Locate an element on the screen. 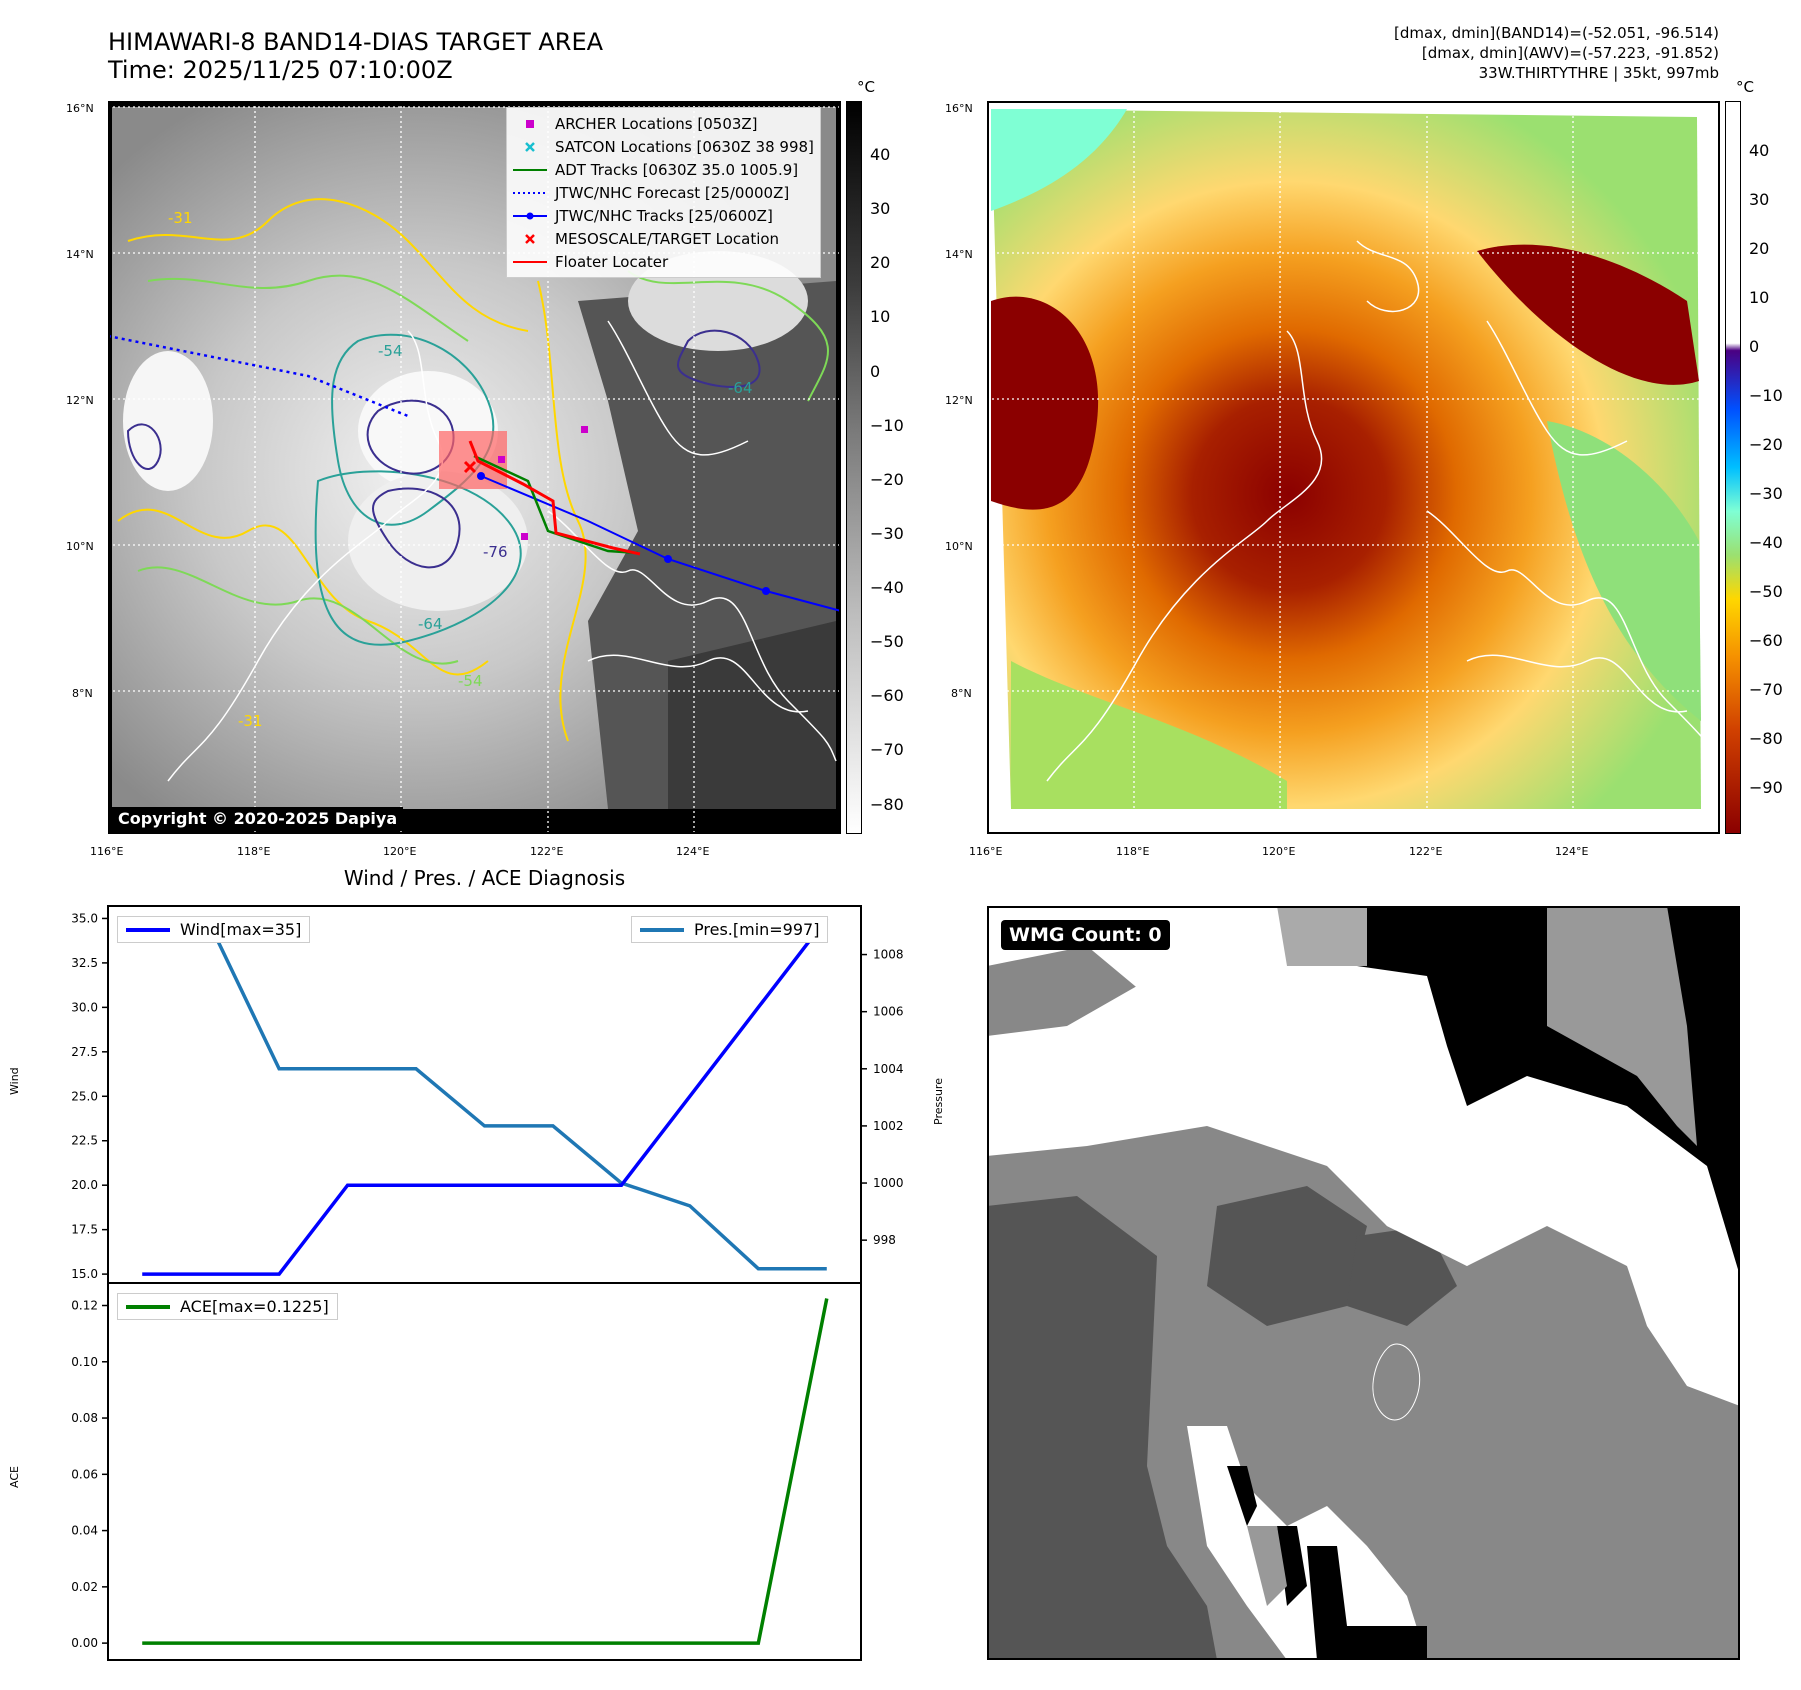  y-tick-label: 32.5 is located at coordinates (84, 963).